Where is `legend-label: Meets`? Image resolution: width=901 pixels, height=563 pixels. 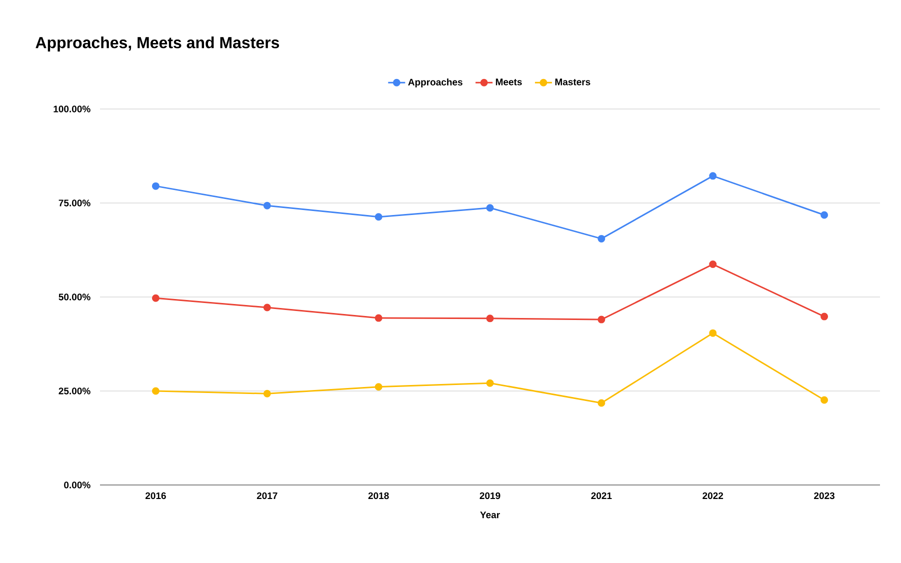 legend-label: Meets is located at coordinates (509, 82).